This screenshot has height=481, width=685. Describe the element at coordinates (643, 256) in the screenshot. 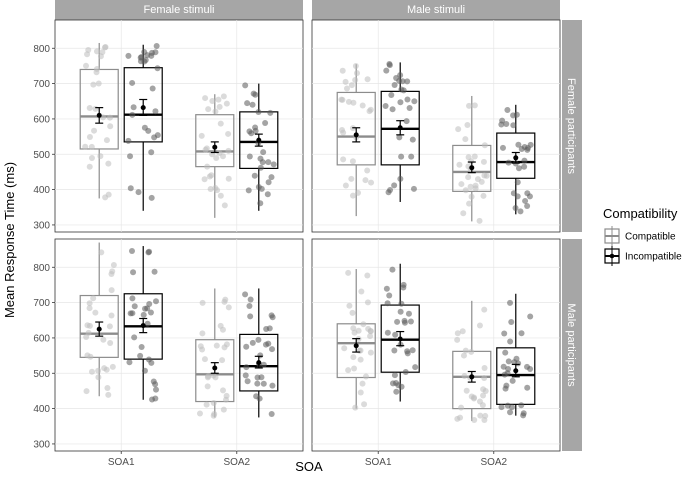

I see `legend-entry-incompatible: Incompatible` at that location.